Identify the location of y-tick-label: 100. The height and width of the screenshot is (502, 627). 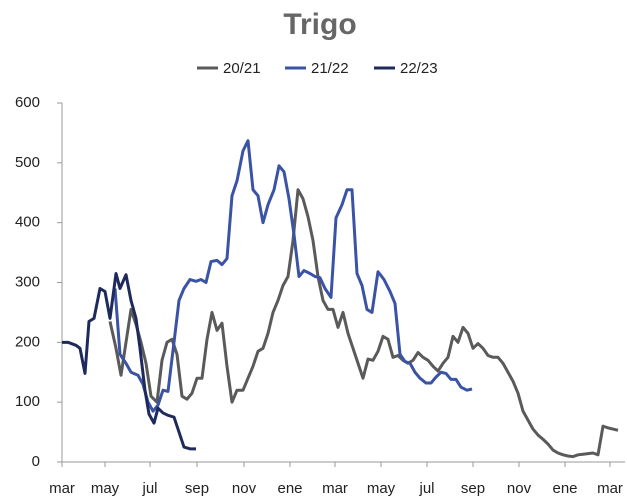
(27, 401).